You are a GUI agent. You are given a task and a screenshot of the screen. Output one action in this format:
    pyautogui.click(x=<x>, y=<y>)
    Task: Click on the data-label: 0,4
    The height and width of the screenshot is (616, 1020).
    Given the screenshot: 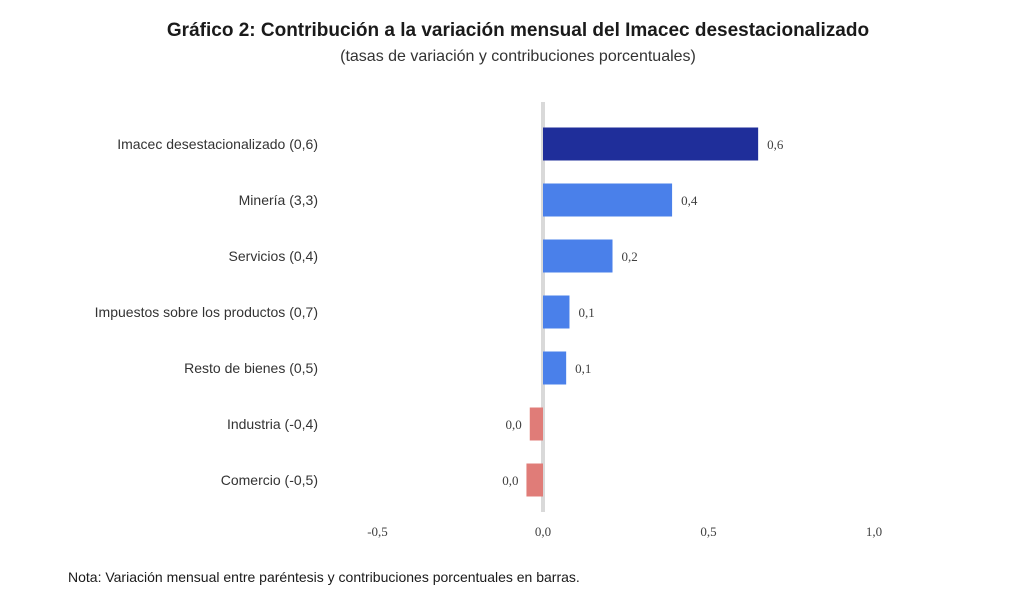 What is the action you would take?
    pyautogui.click(x=689, y=200)
    